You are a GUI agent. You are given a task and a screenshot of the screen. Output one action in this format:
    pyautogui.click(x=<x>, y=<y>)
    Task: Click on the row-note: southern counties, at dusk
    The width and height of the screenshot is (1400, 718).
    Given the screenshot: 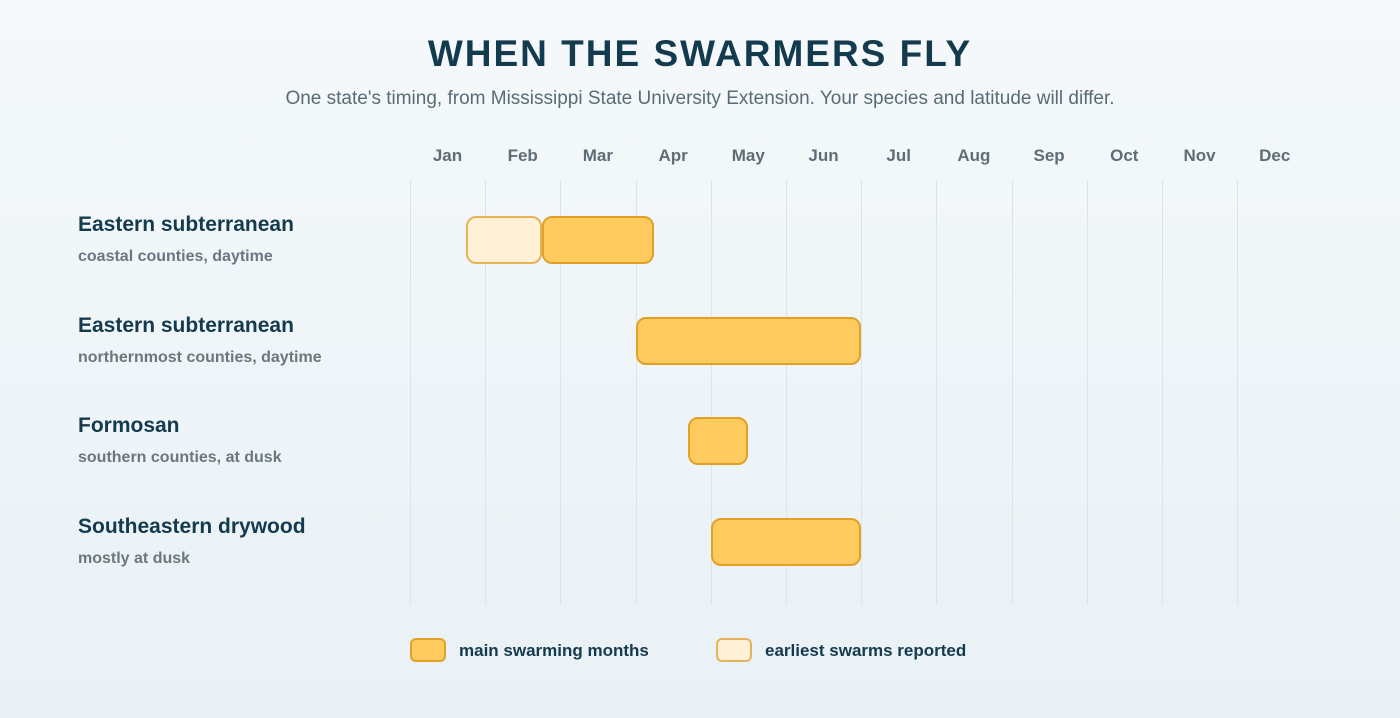 What is the action you would take?
    pyautogui.click(x=180, y=458)
    